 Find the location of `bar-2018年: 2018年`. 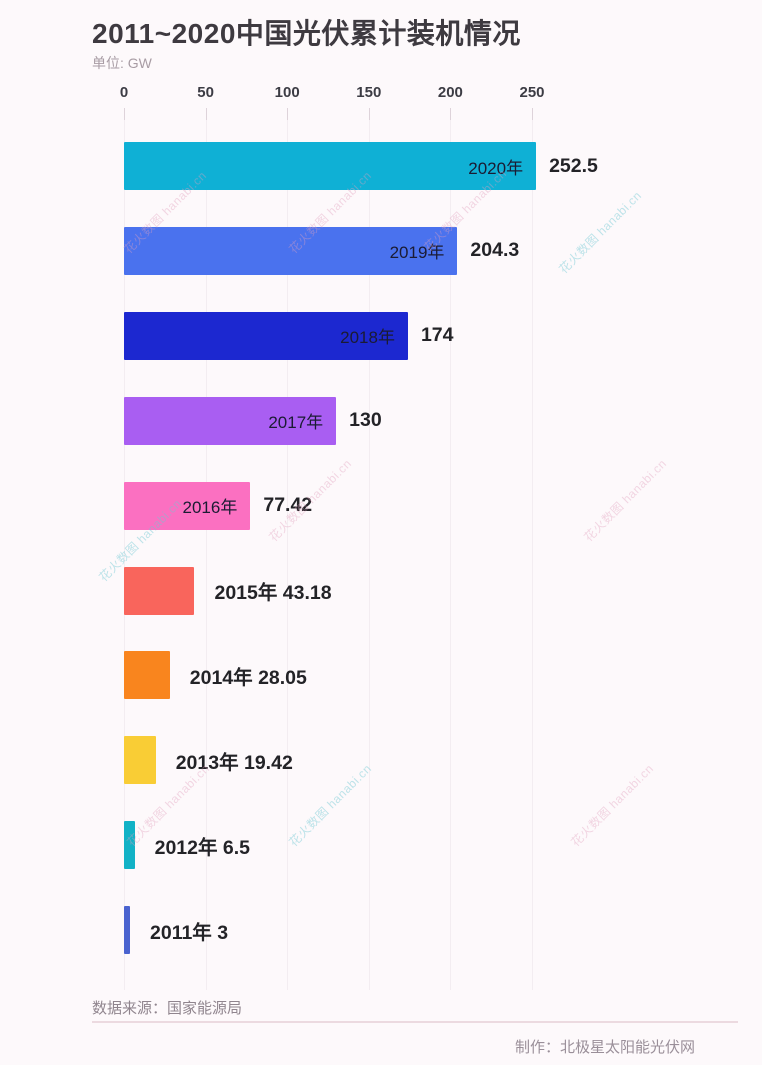

bar-2018年: 2018年 is located at coordinates (266, 335).